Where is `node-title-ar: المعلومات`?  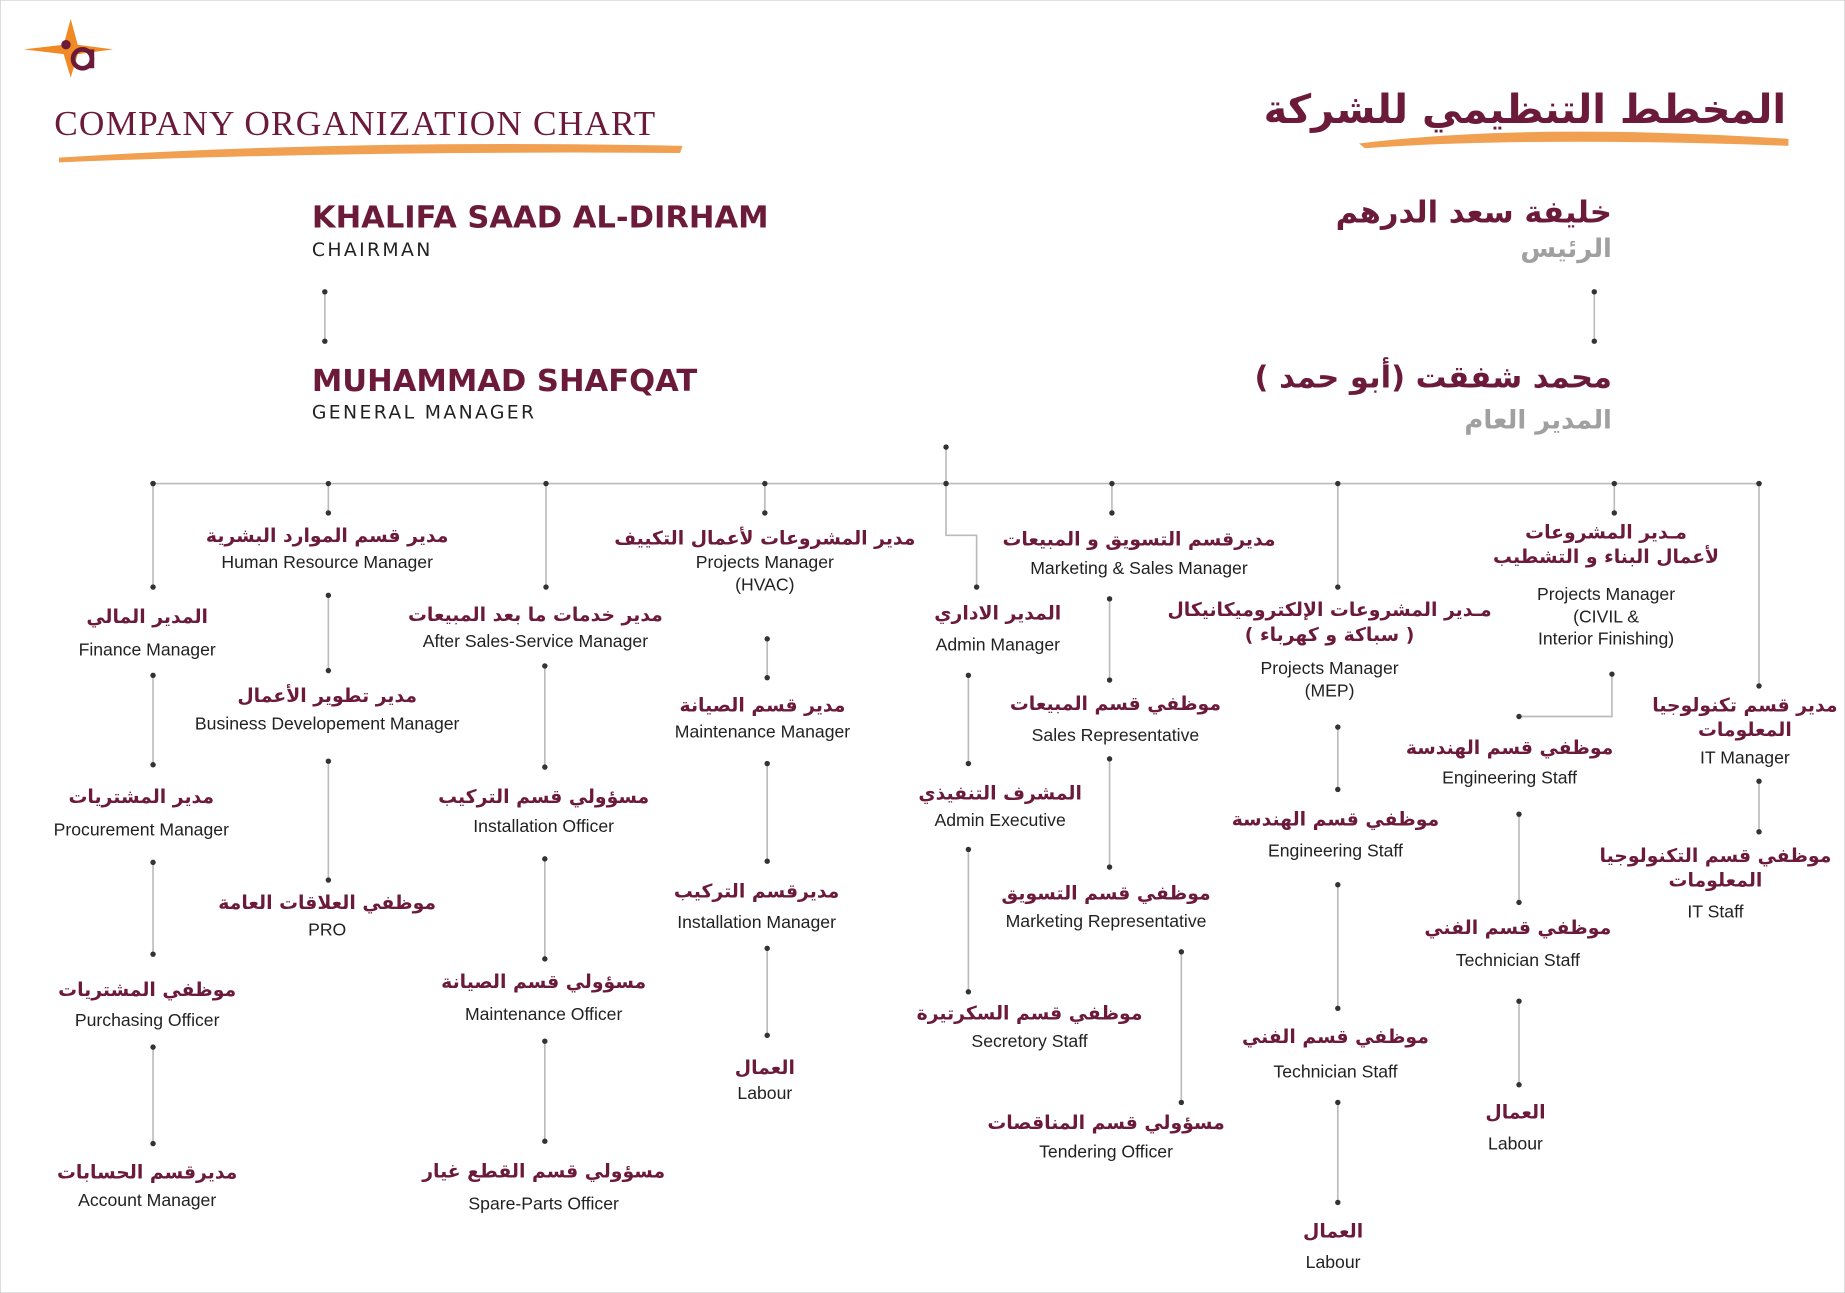
node-title-ar: المعلومات is located at coordinates (1716, 881).